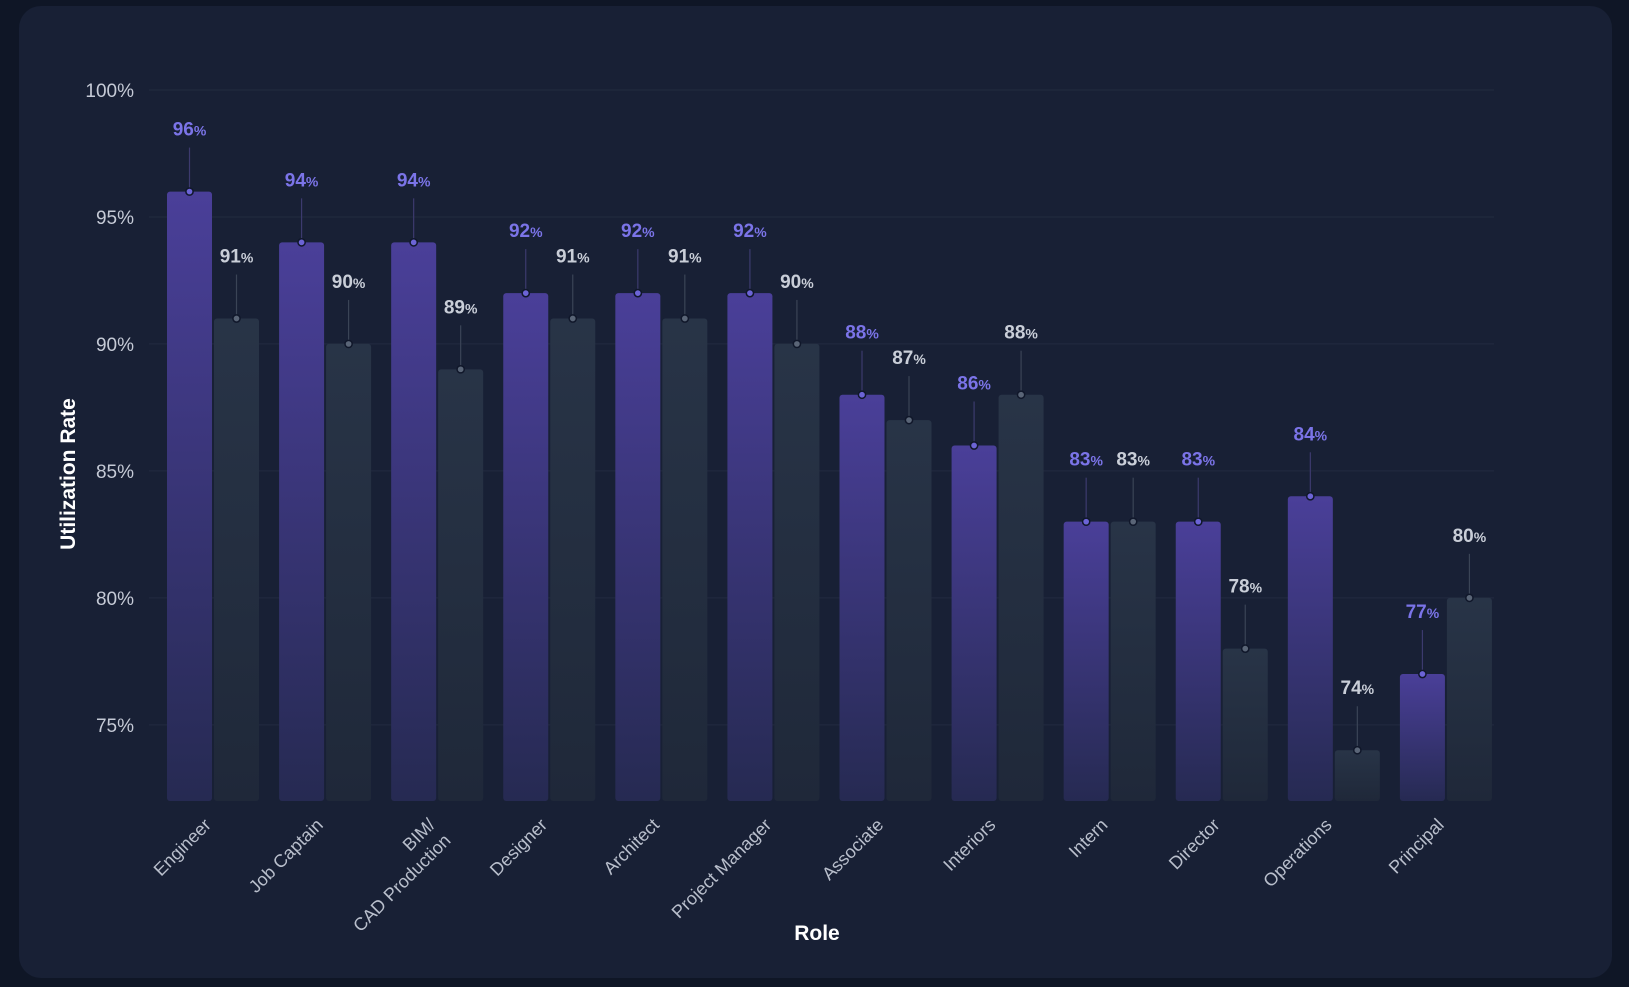 This screenshot has height=987, width=1629. What do you see at coordinates (115, 345) in the screenshot?
I see `y-tick-label: 90%` at bounding box center [115, 345].